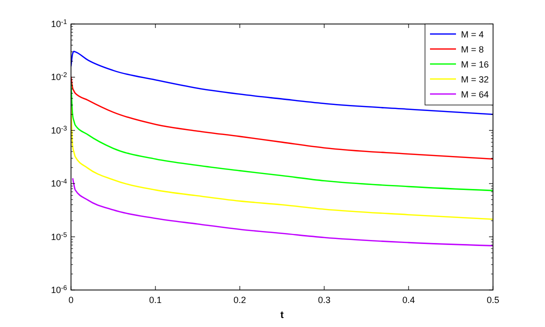 The height and width of the screenshot is (327, 545). Describe the element at coordinates (59, 130) in the screenshot. I see `y-tick-label: 10$^{-3}$` at that location.